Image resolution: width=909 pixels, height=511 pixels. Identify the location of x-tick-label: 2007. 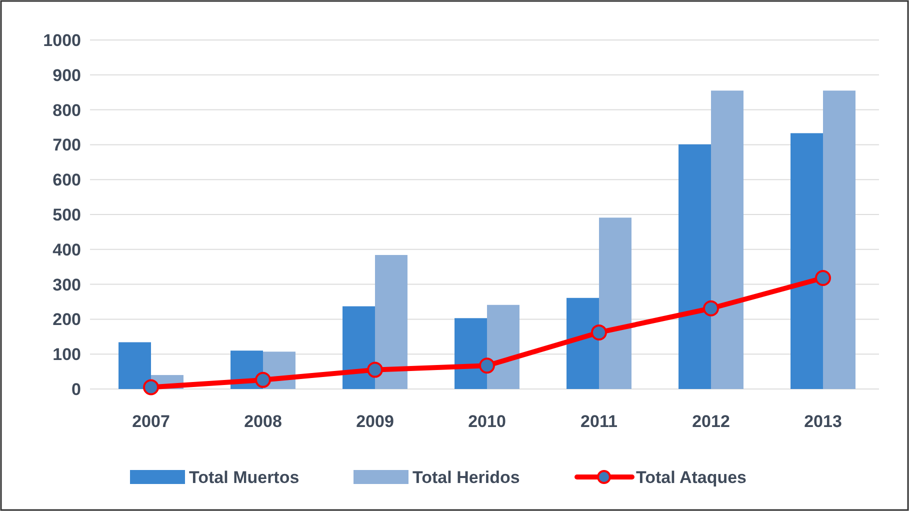
(151, 421).